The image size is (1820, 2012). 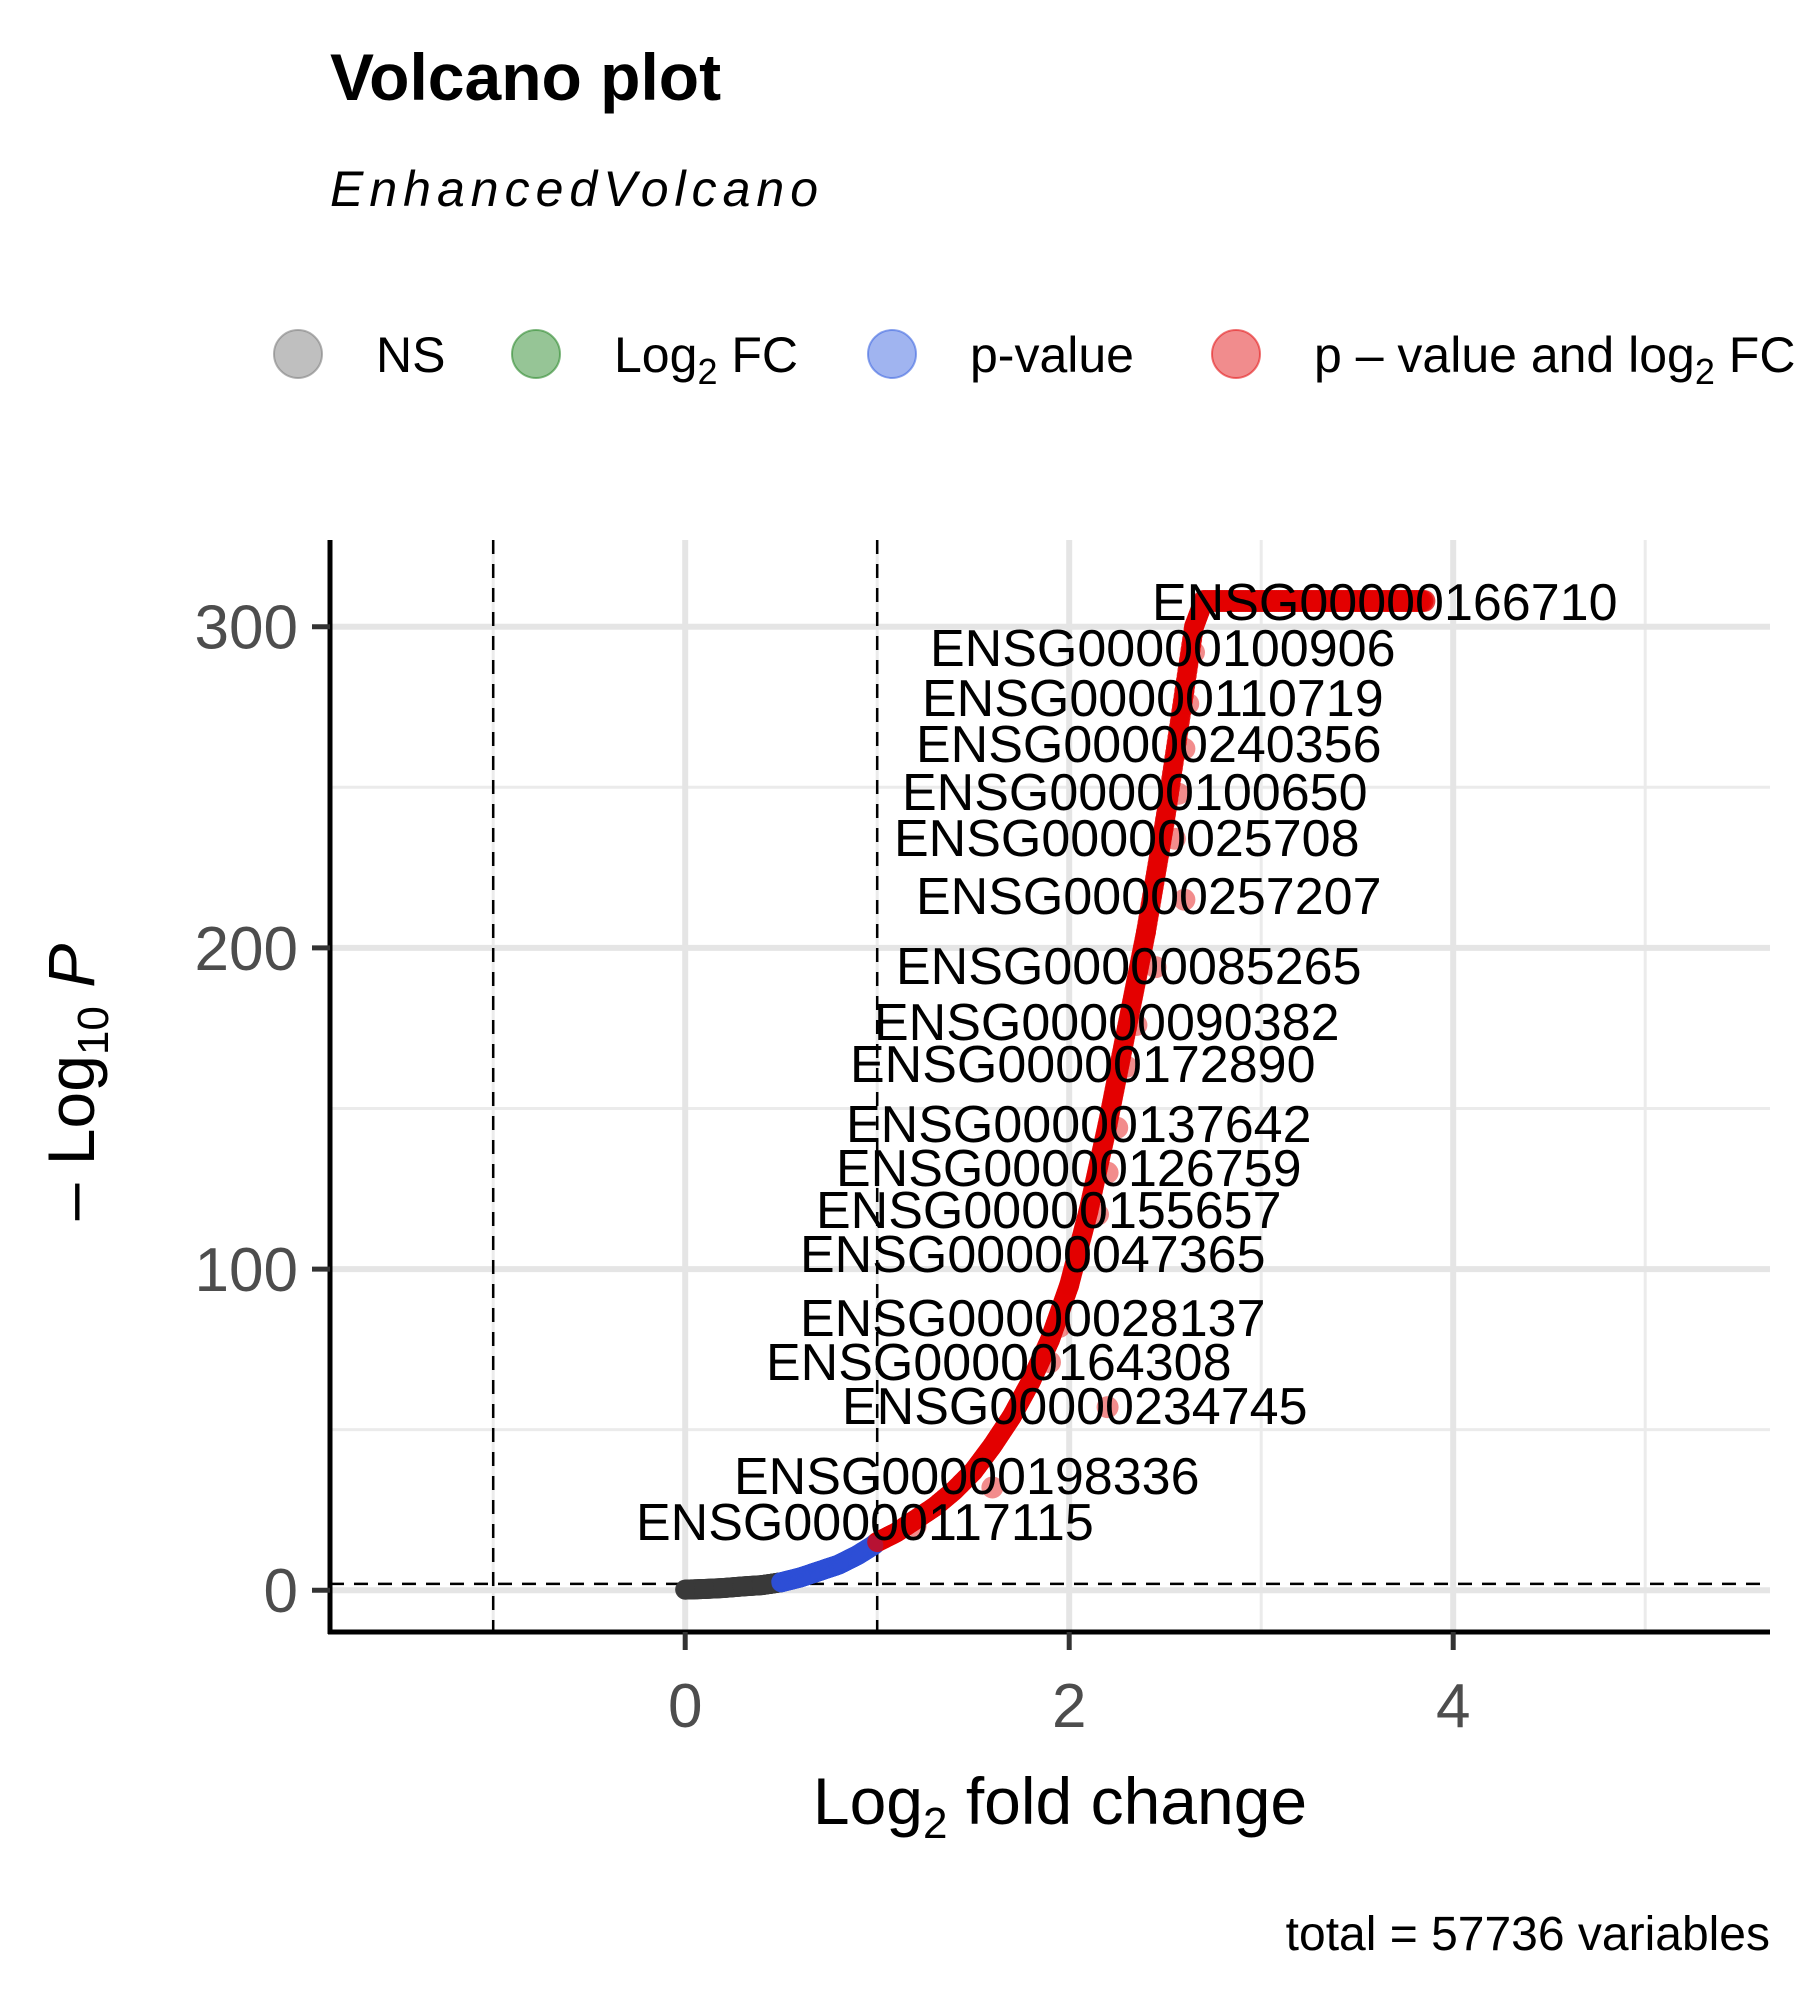 What do you see at coordinates (1033, 1319) in the screenshot?
I see `gene-label: ENSG00000028137` at bounding box center [1033, 1319].